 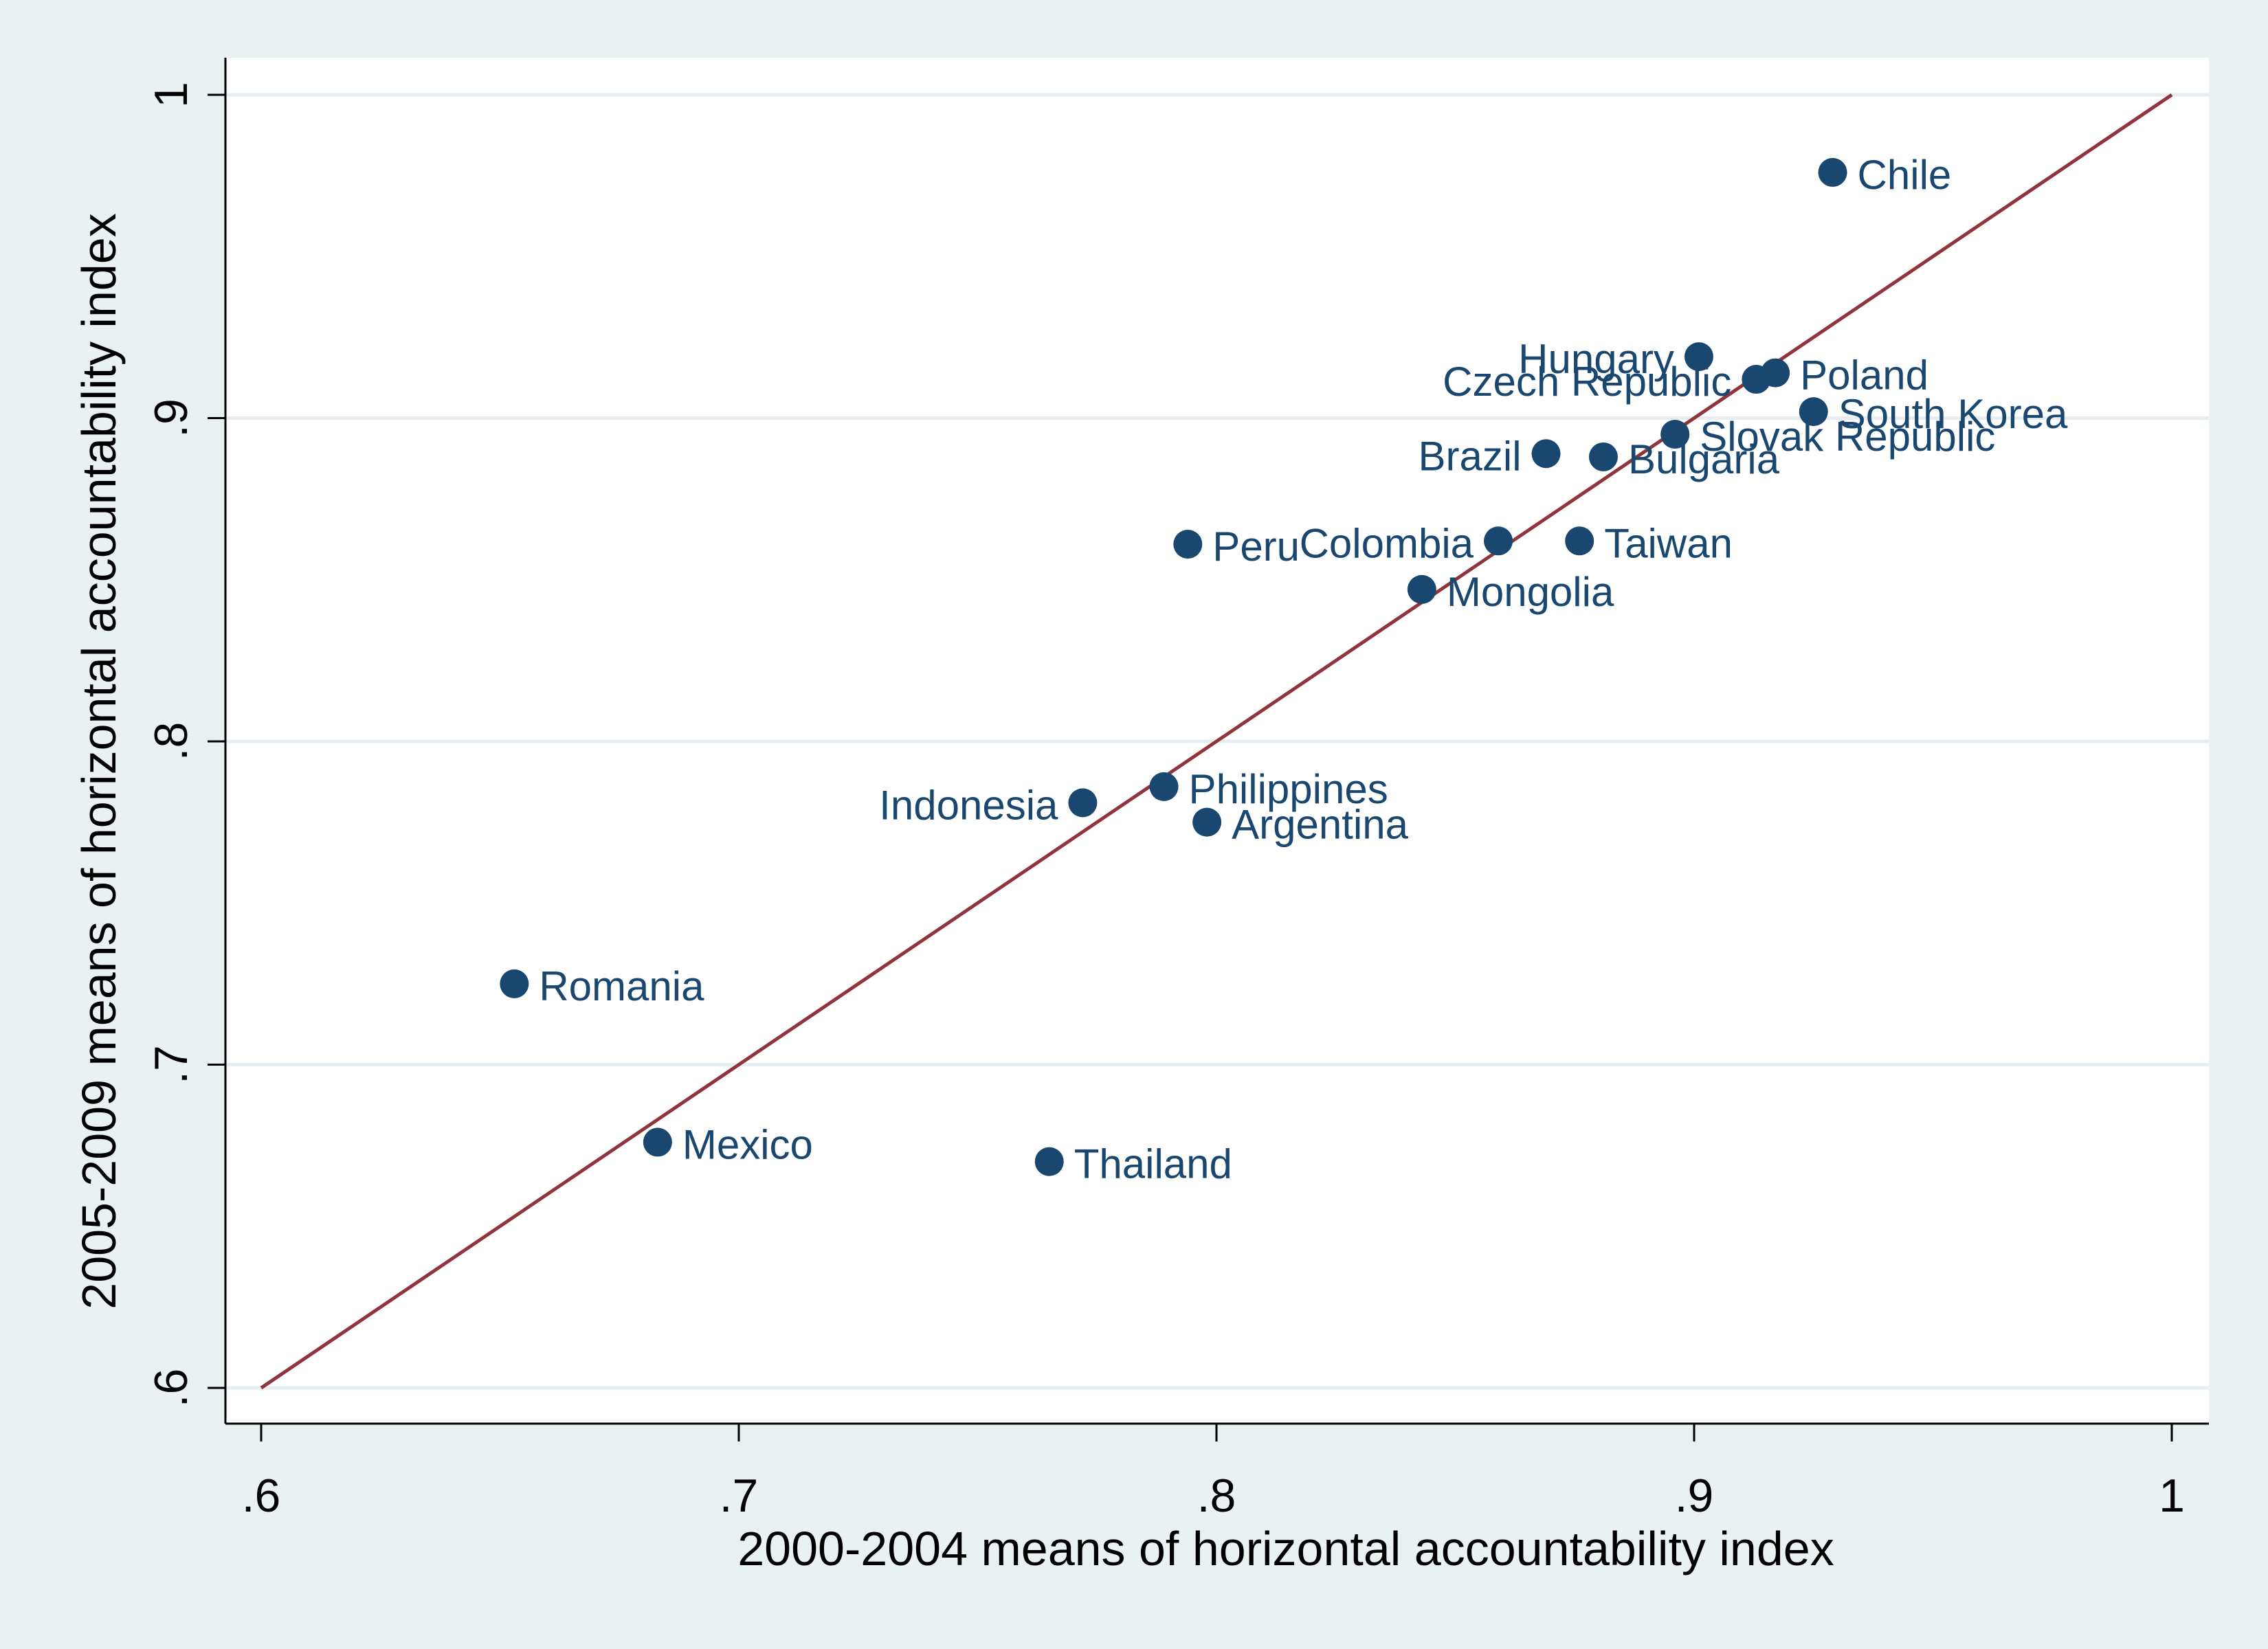 What do you see at coordinates (748, 1144) in the screenshot?
I see `point-label: Mexico` at bounding box center [748, 1144].